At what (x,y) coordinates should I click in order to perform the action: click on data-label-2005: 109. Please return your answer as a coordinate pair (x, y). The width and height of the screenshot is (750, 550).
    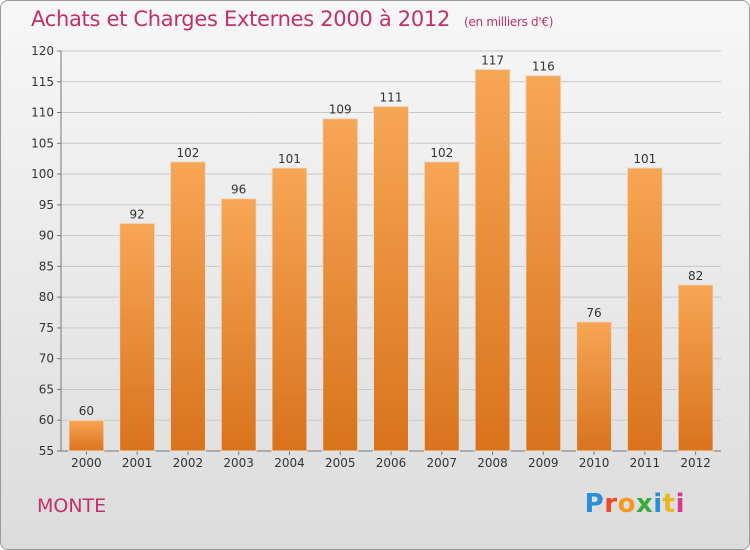
    Looking at the image, I should click on (340, 110).